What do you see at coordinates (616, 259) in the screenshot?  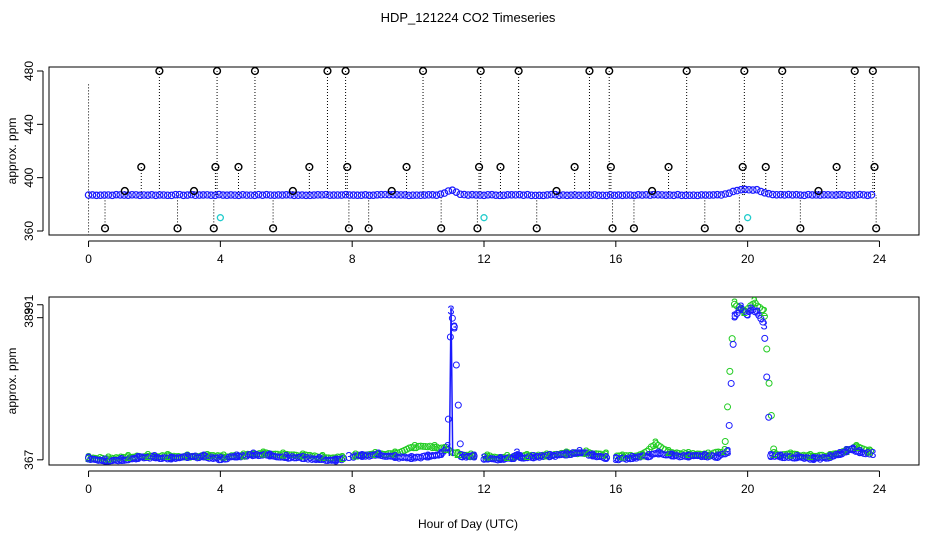 I see `top-x-tick-label: 16` at bounding box center [616, 259].